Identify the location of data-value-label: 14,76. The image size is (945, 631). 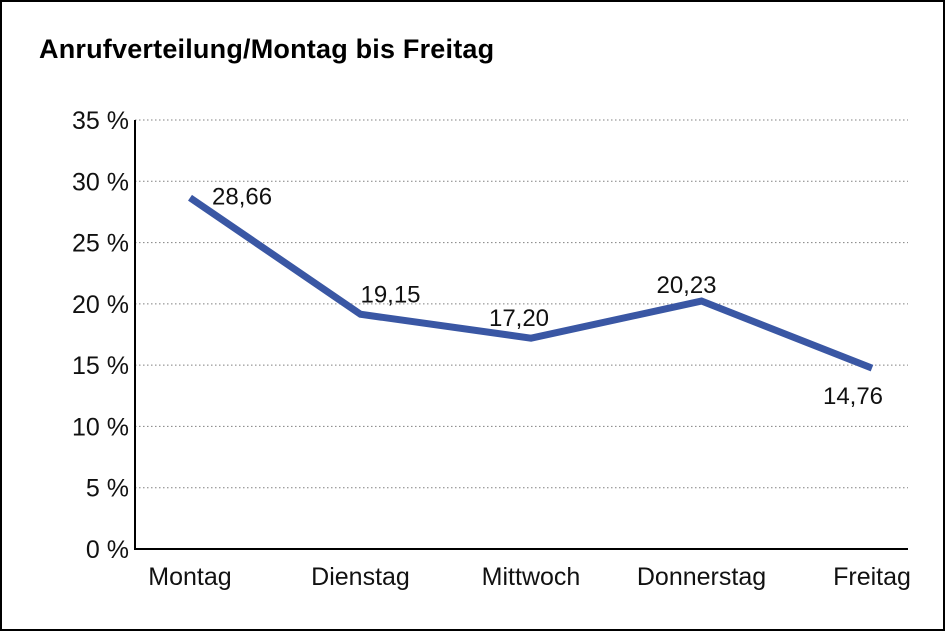
(853, 396).